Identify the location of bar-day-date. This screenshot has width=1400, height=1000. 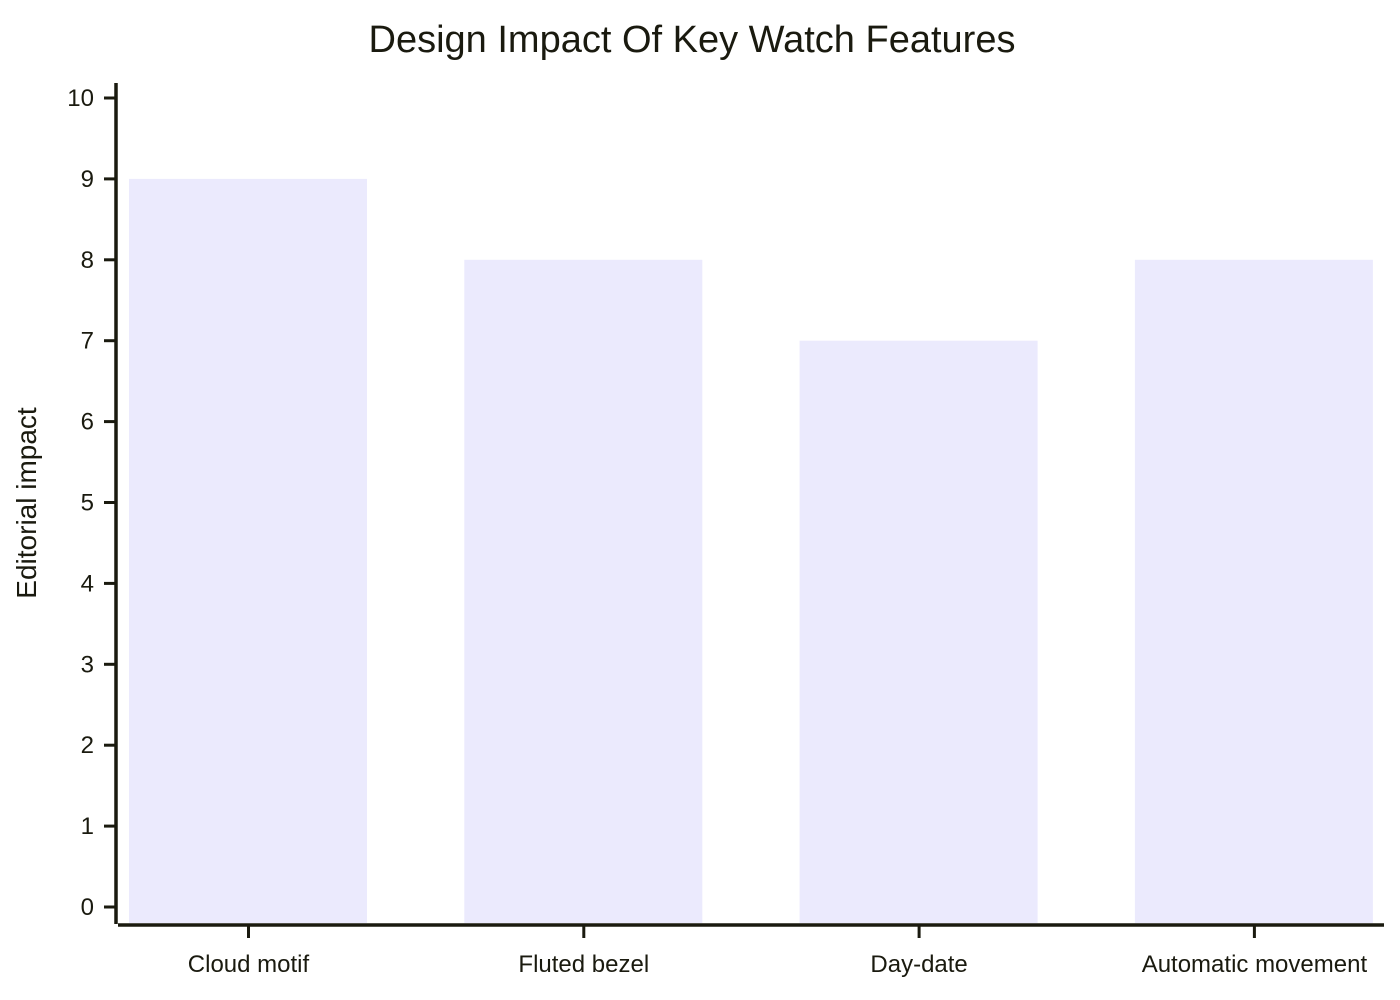
(918, 631).